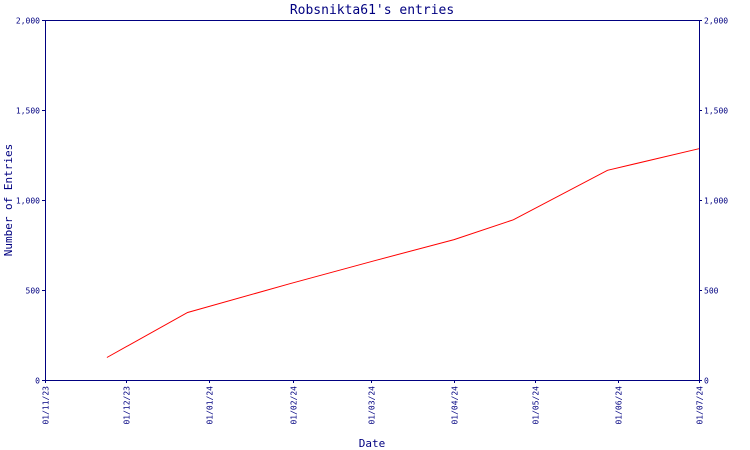 This screenshot has height=450, width=750. What do you see at coordinates (716, 201) in the screenshot?
I see `y-tick-label-right: 1,000` at bounding box center [716, 201].